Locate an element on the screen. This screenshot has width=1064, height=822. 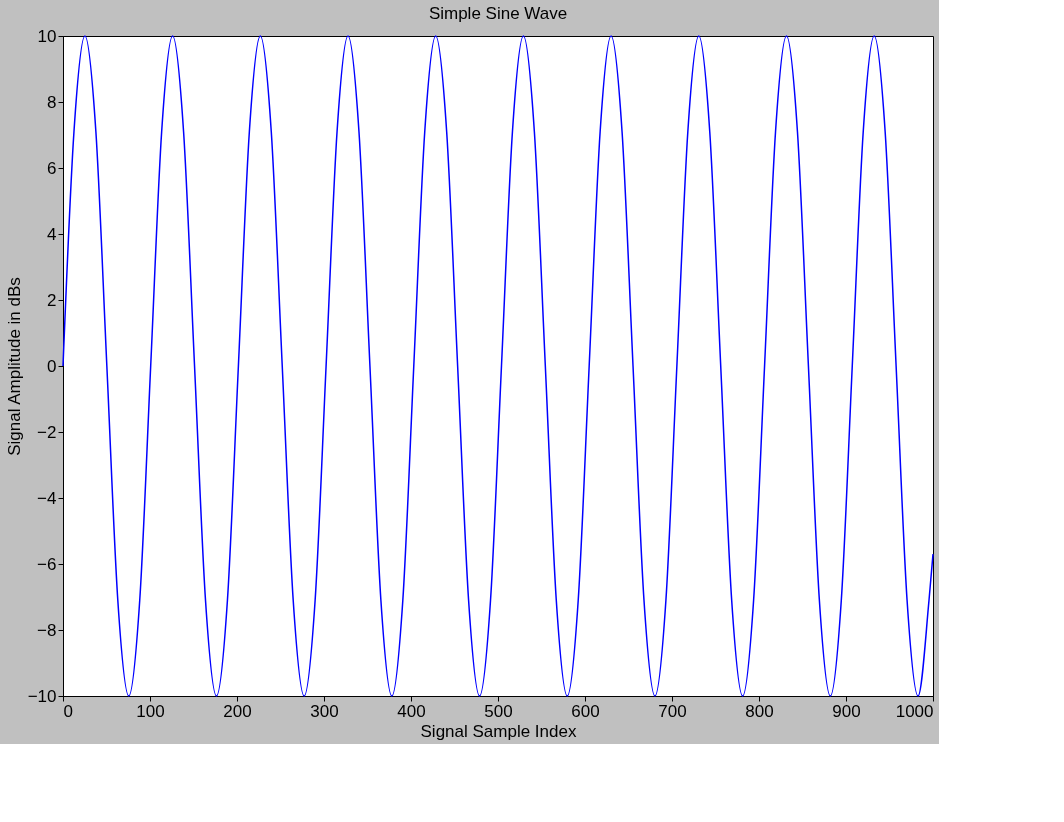
y-tick-label: −10 is located at coordinates (42, 696).